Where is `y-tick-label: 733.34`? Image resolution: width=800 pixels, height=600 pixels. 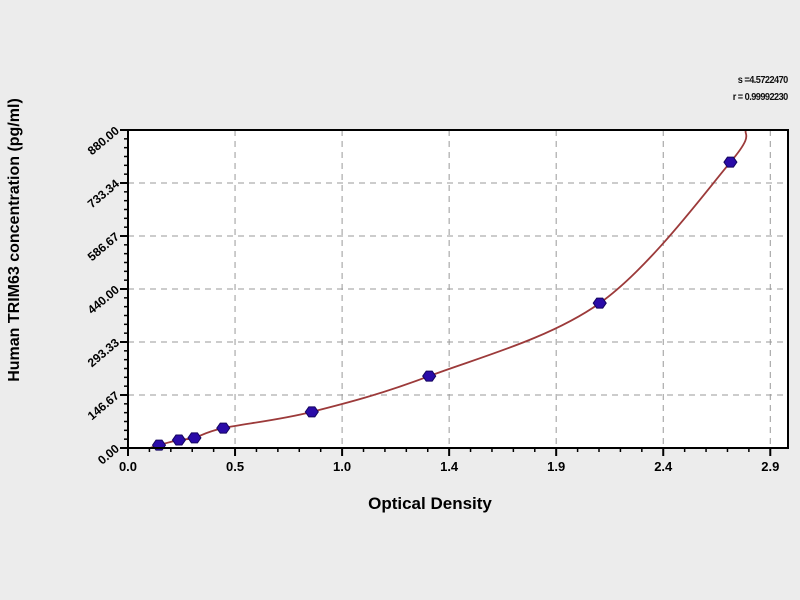 y-tick-label: 733.34 is located at coordinates (103, 193).